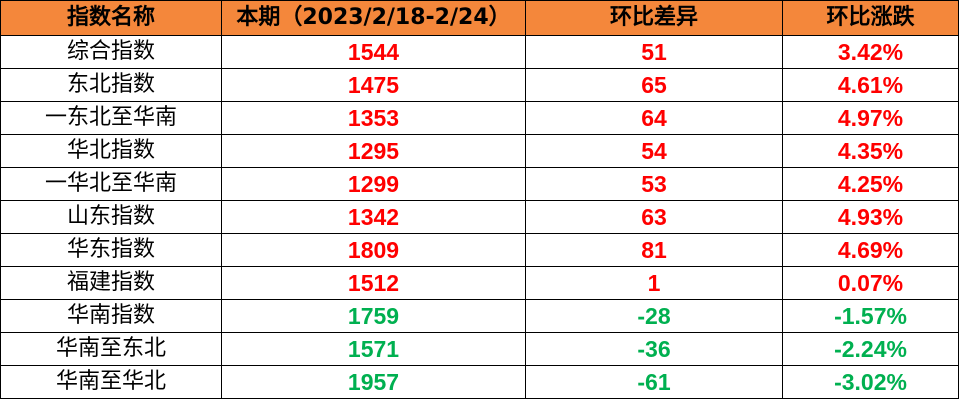  I want to click on index-name: 福建指数, so click(111, 283).